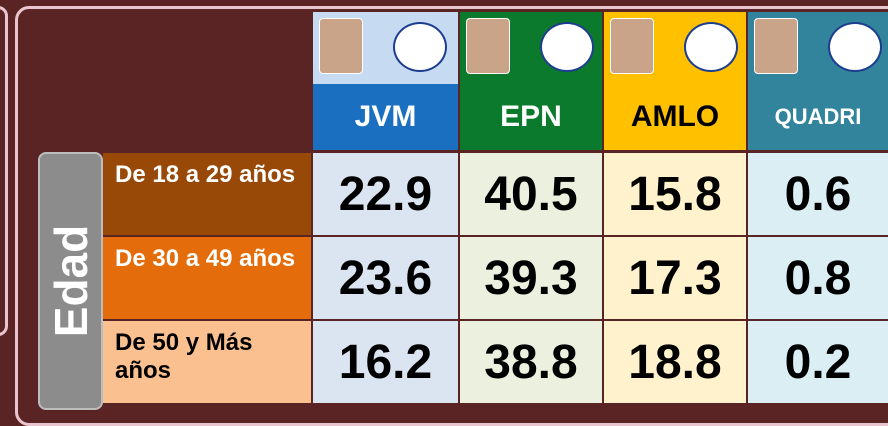  Describe the element at coordinates (385, 117) in the screenshot. I see `column-header: JVM` at that location.